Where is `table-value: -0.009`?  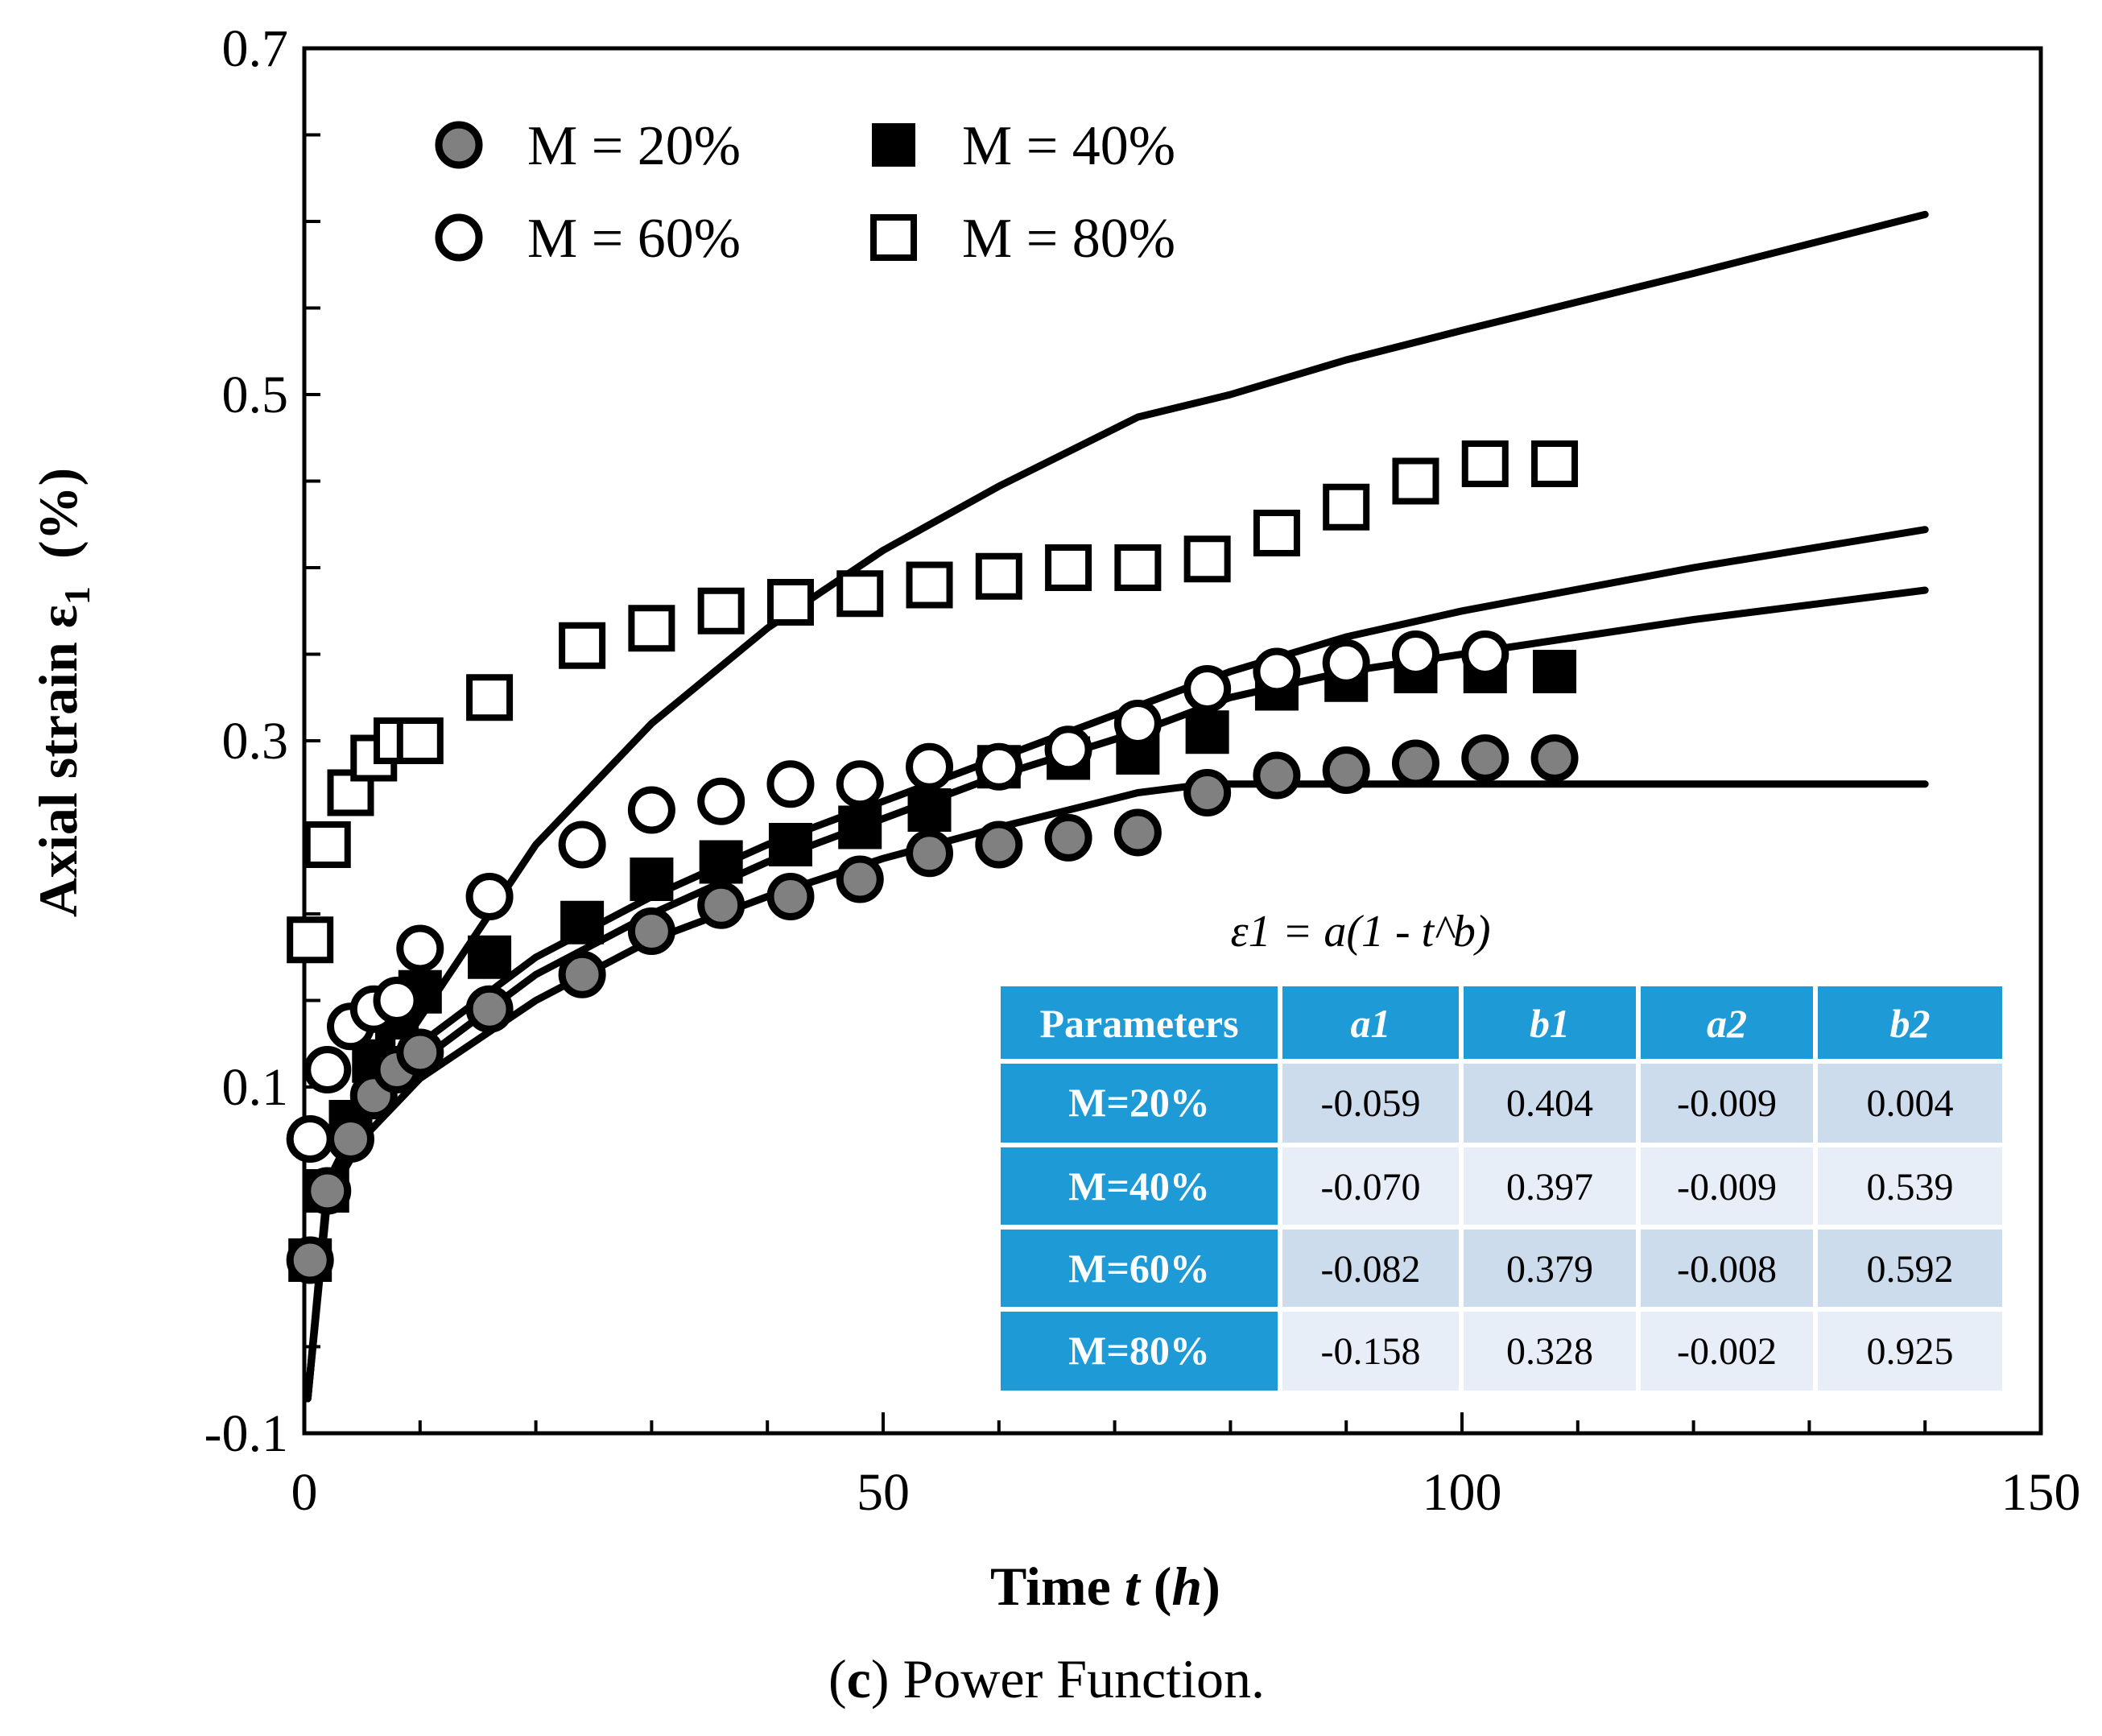
table-value: -0.009 is located at coordinates (1727, 1187).